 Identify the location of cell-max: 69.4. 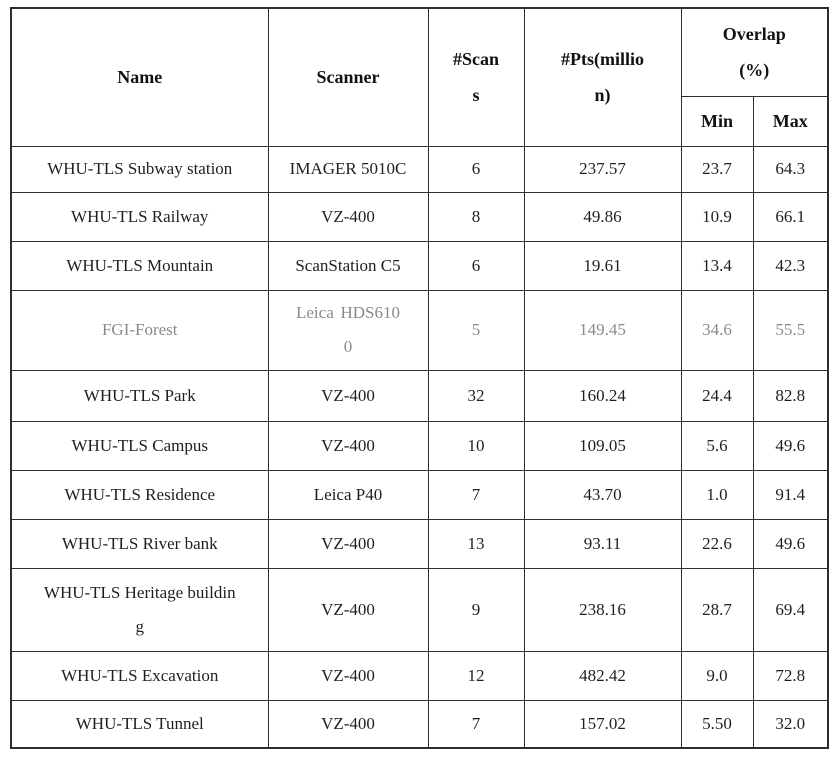
(790, 609).